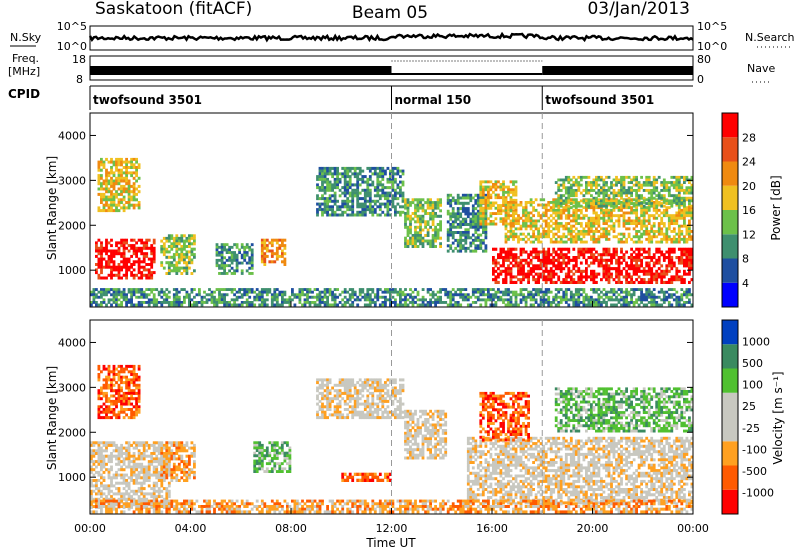 This screenshot has width=800, height=554. What do you see at coordinates (52, 208) in the screenshot?
I see `power-ylabel: Slant Range [km]` at bounding box center [52, 208].